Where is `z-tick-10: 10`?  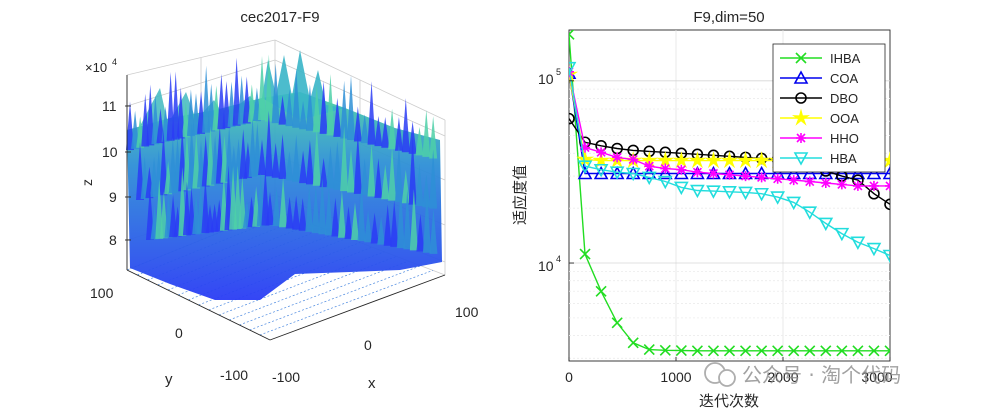
z-tick-10: 10 is located at coordinates (110, 152).